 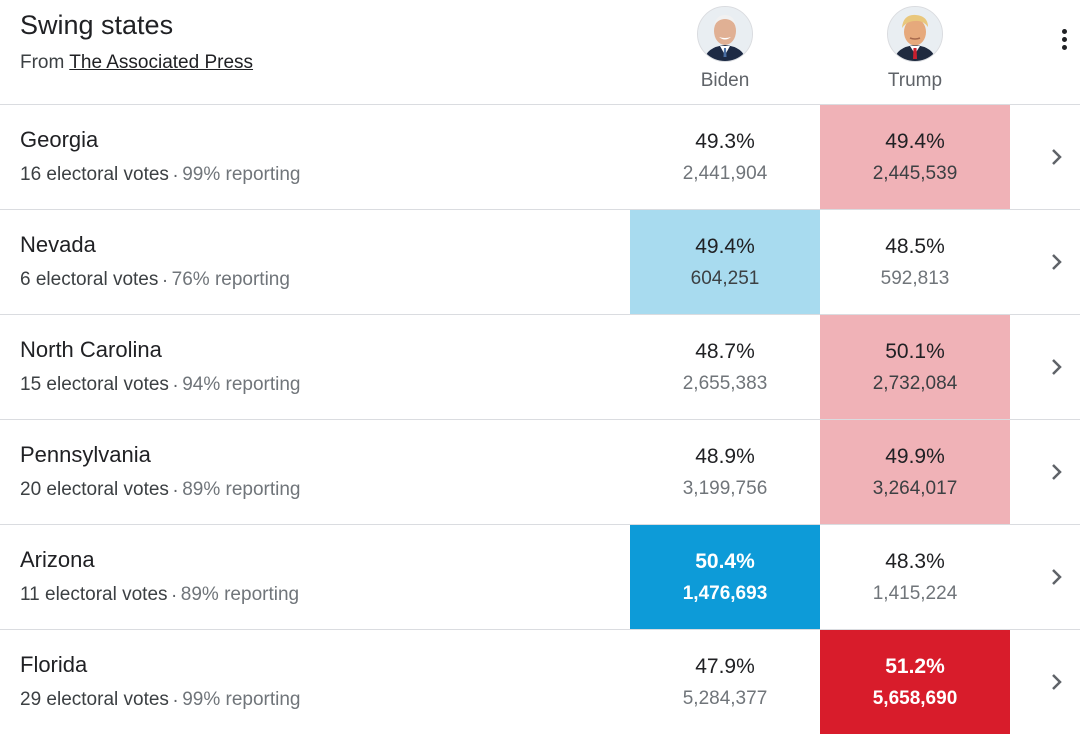 I want to click on more-vert-icon, so click(x=1065, y=40).